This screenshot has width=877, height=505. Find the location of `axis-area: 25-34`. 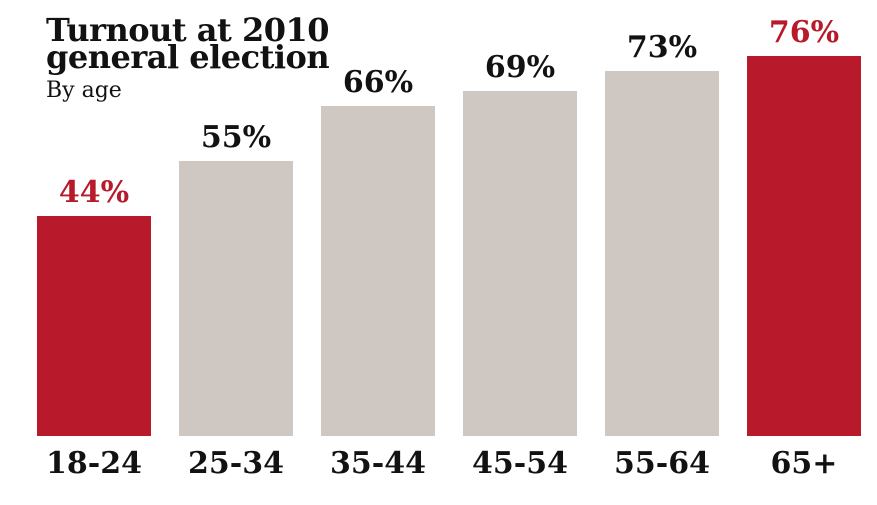

axis-area: 25-34 is located at coordinates (236, 470).